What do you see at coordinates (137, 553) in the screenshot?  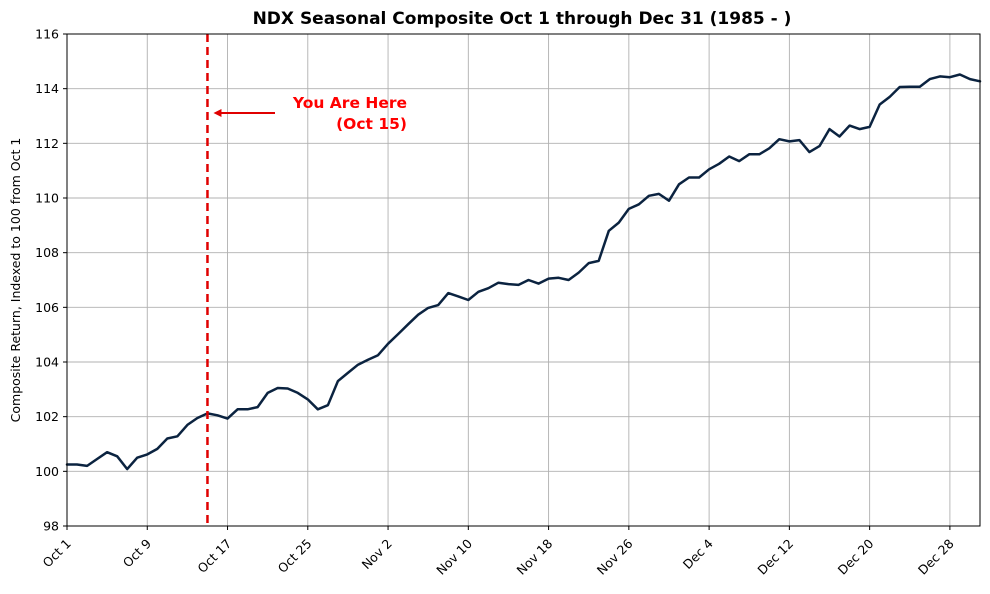 I see `x-tick-label: Oct 9` at bounding box center [137, 553].